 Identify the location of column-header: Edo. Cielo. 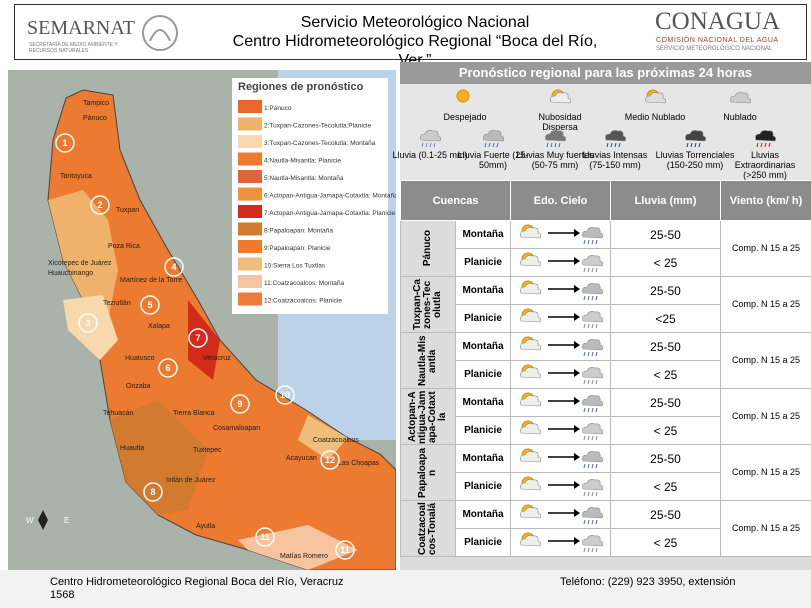
(561, 200).